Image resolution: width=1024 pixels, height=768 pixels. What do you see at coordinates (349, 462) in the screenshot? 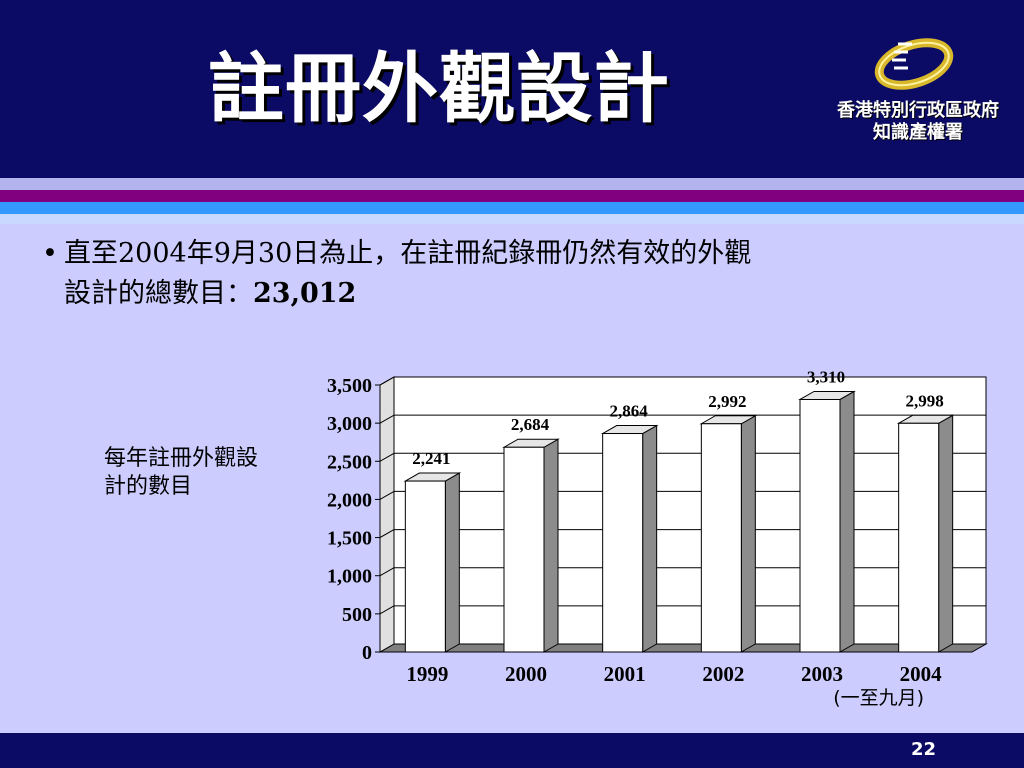
I see `y-tick-label: 2,500` at bounding box center [349, 462].